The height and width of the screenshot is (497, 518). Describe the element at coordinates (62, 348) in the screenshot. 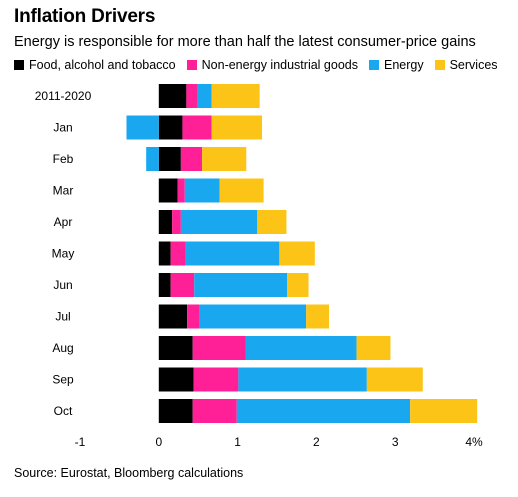

I see `y-tick-label-aug: Aug` at that location.